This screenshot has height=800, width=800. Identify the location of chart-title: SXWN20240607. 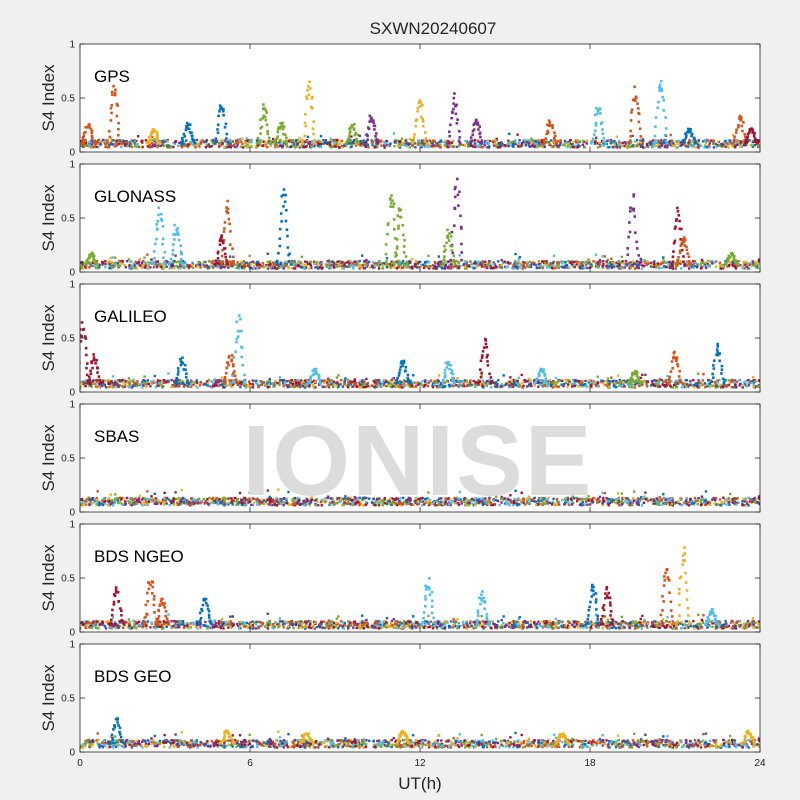
(433, 28).